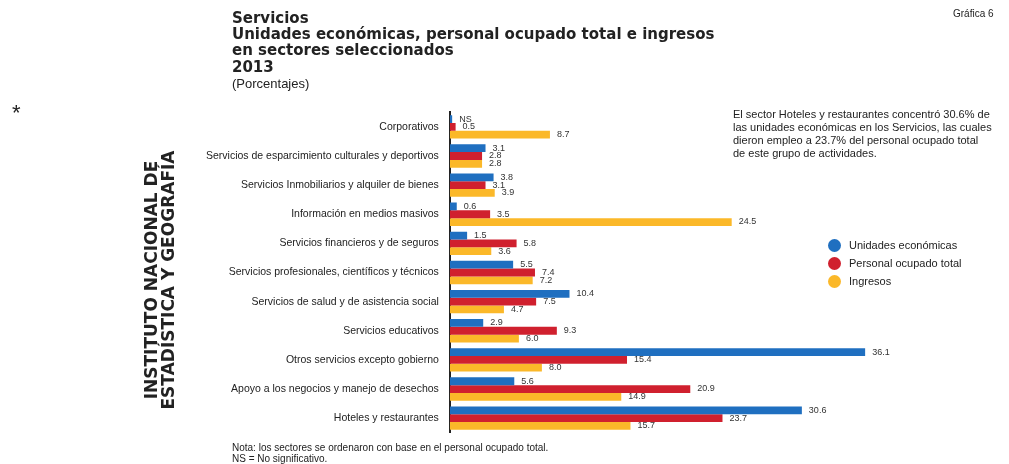 This screenshot has width=1009, height=464. I want to click on data-label: 5.8, so click(530, 242).